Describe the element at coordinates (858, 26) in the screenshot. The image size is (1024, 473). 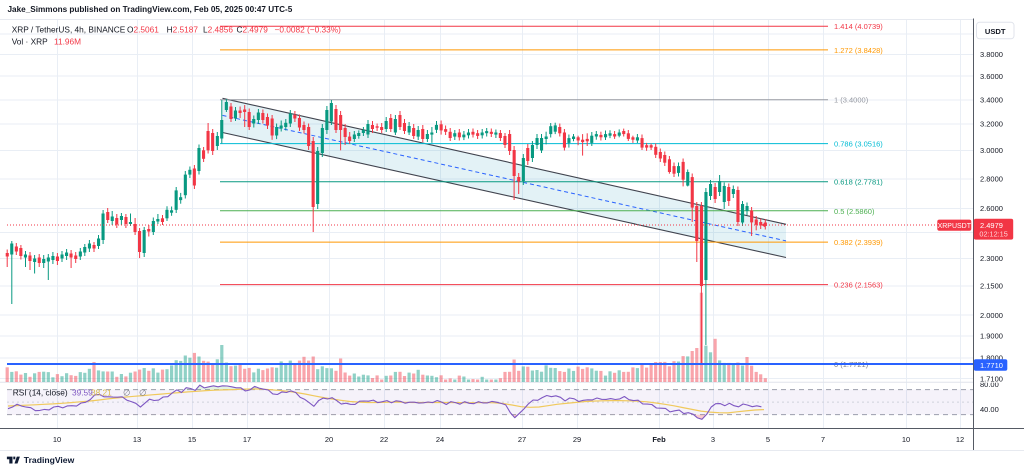
I see `svg-text: 1.414 (4.0739)` at that location.